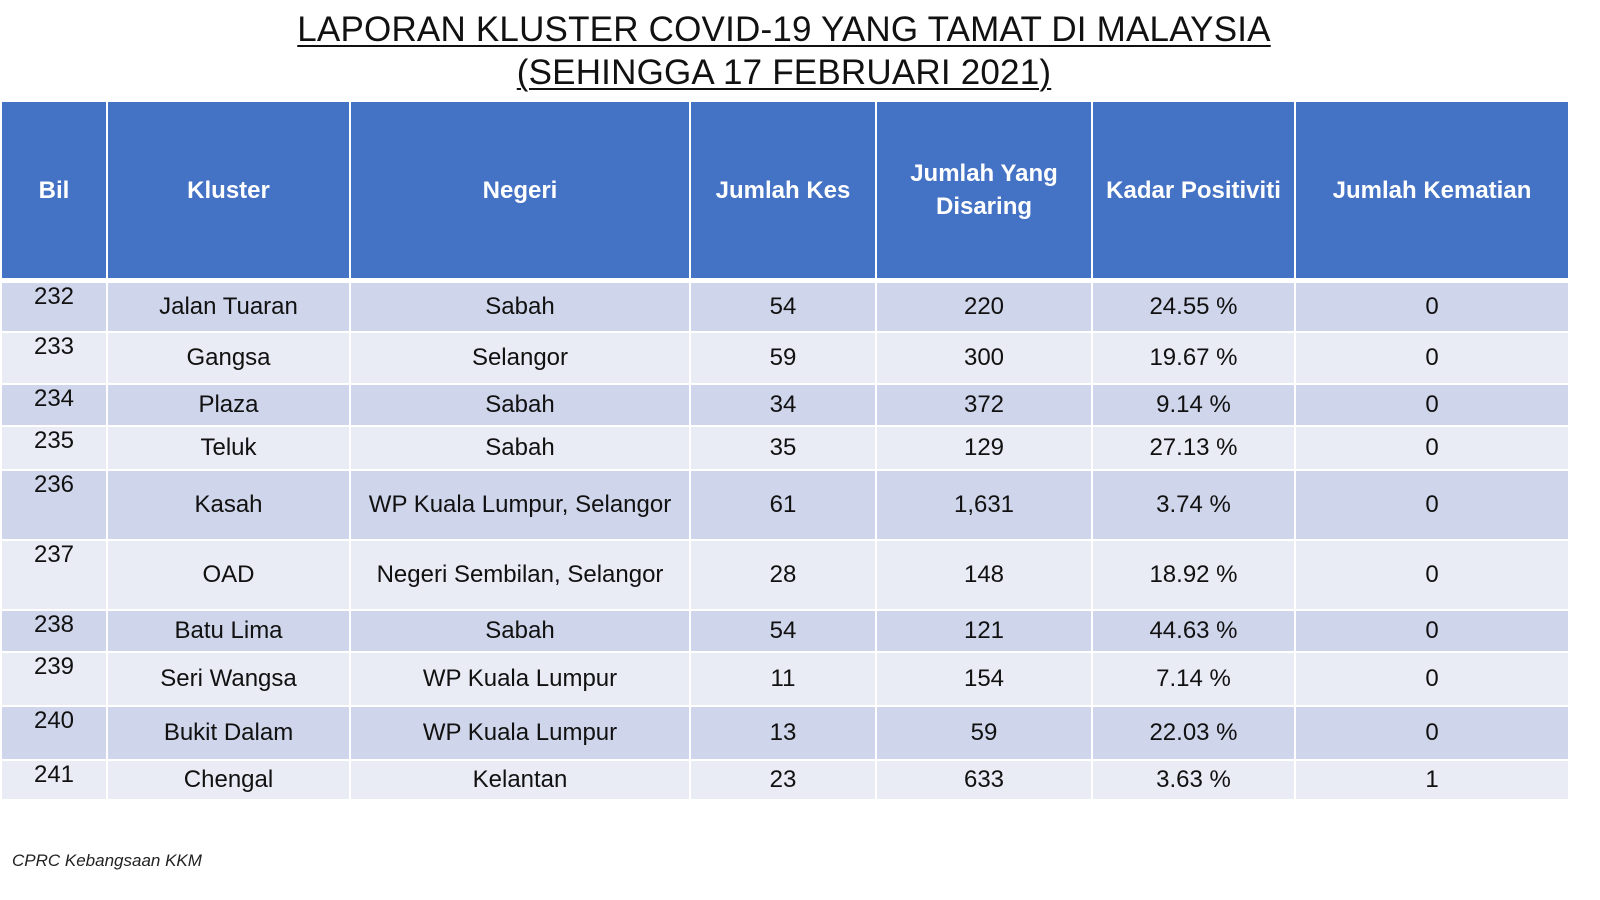 Image resolution: width=1600 pixels, height=900 pixels. What do you see at coordinates (228, 505) in the screenshot?
I see `cell-kluster: Kasah` at bounding box center [228, 505].